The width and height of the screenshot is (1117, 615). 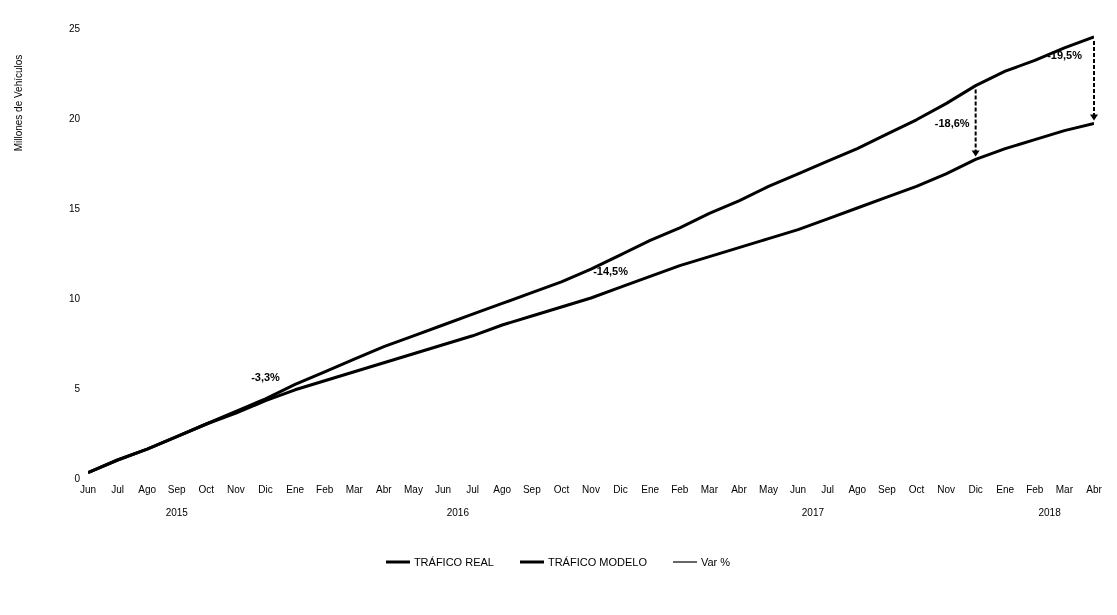 What do you see at coordinates (18, 103) in the screenshot?
I see `y-axis-title: Millones de Vehículos` at bounding box center [18, 103].